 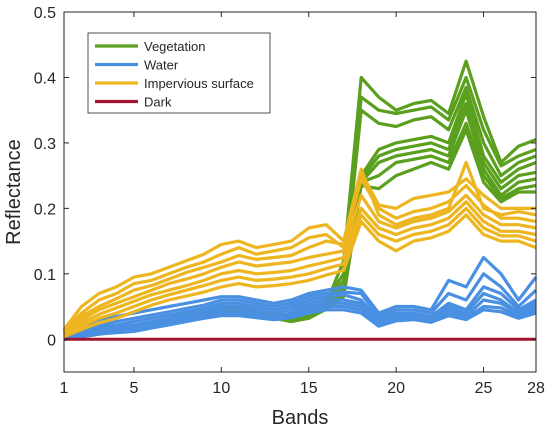 I want to click on x-tick-label: 15, so click(x=309, y=388).